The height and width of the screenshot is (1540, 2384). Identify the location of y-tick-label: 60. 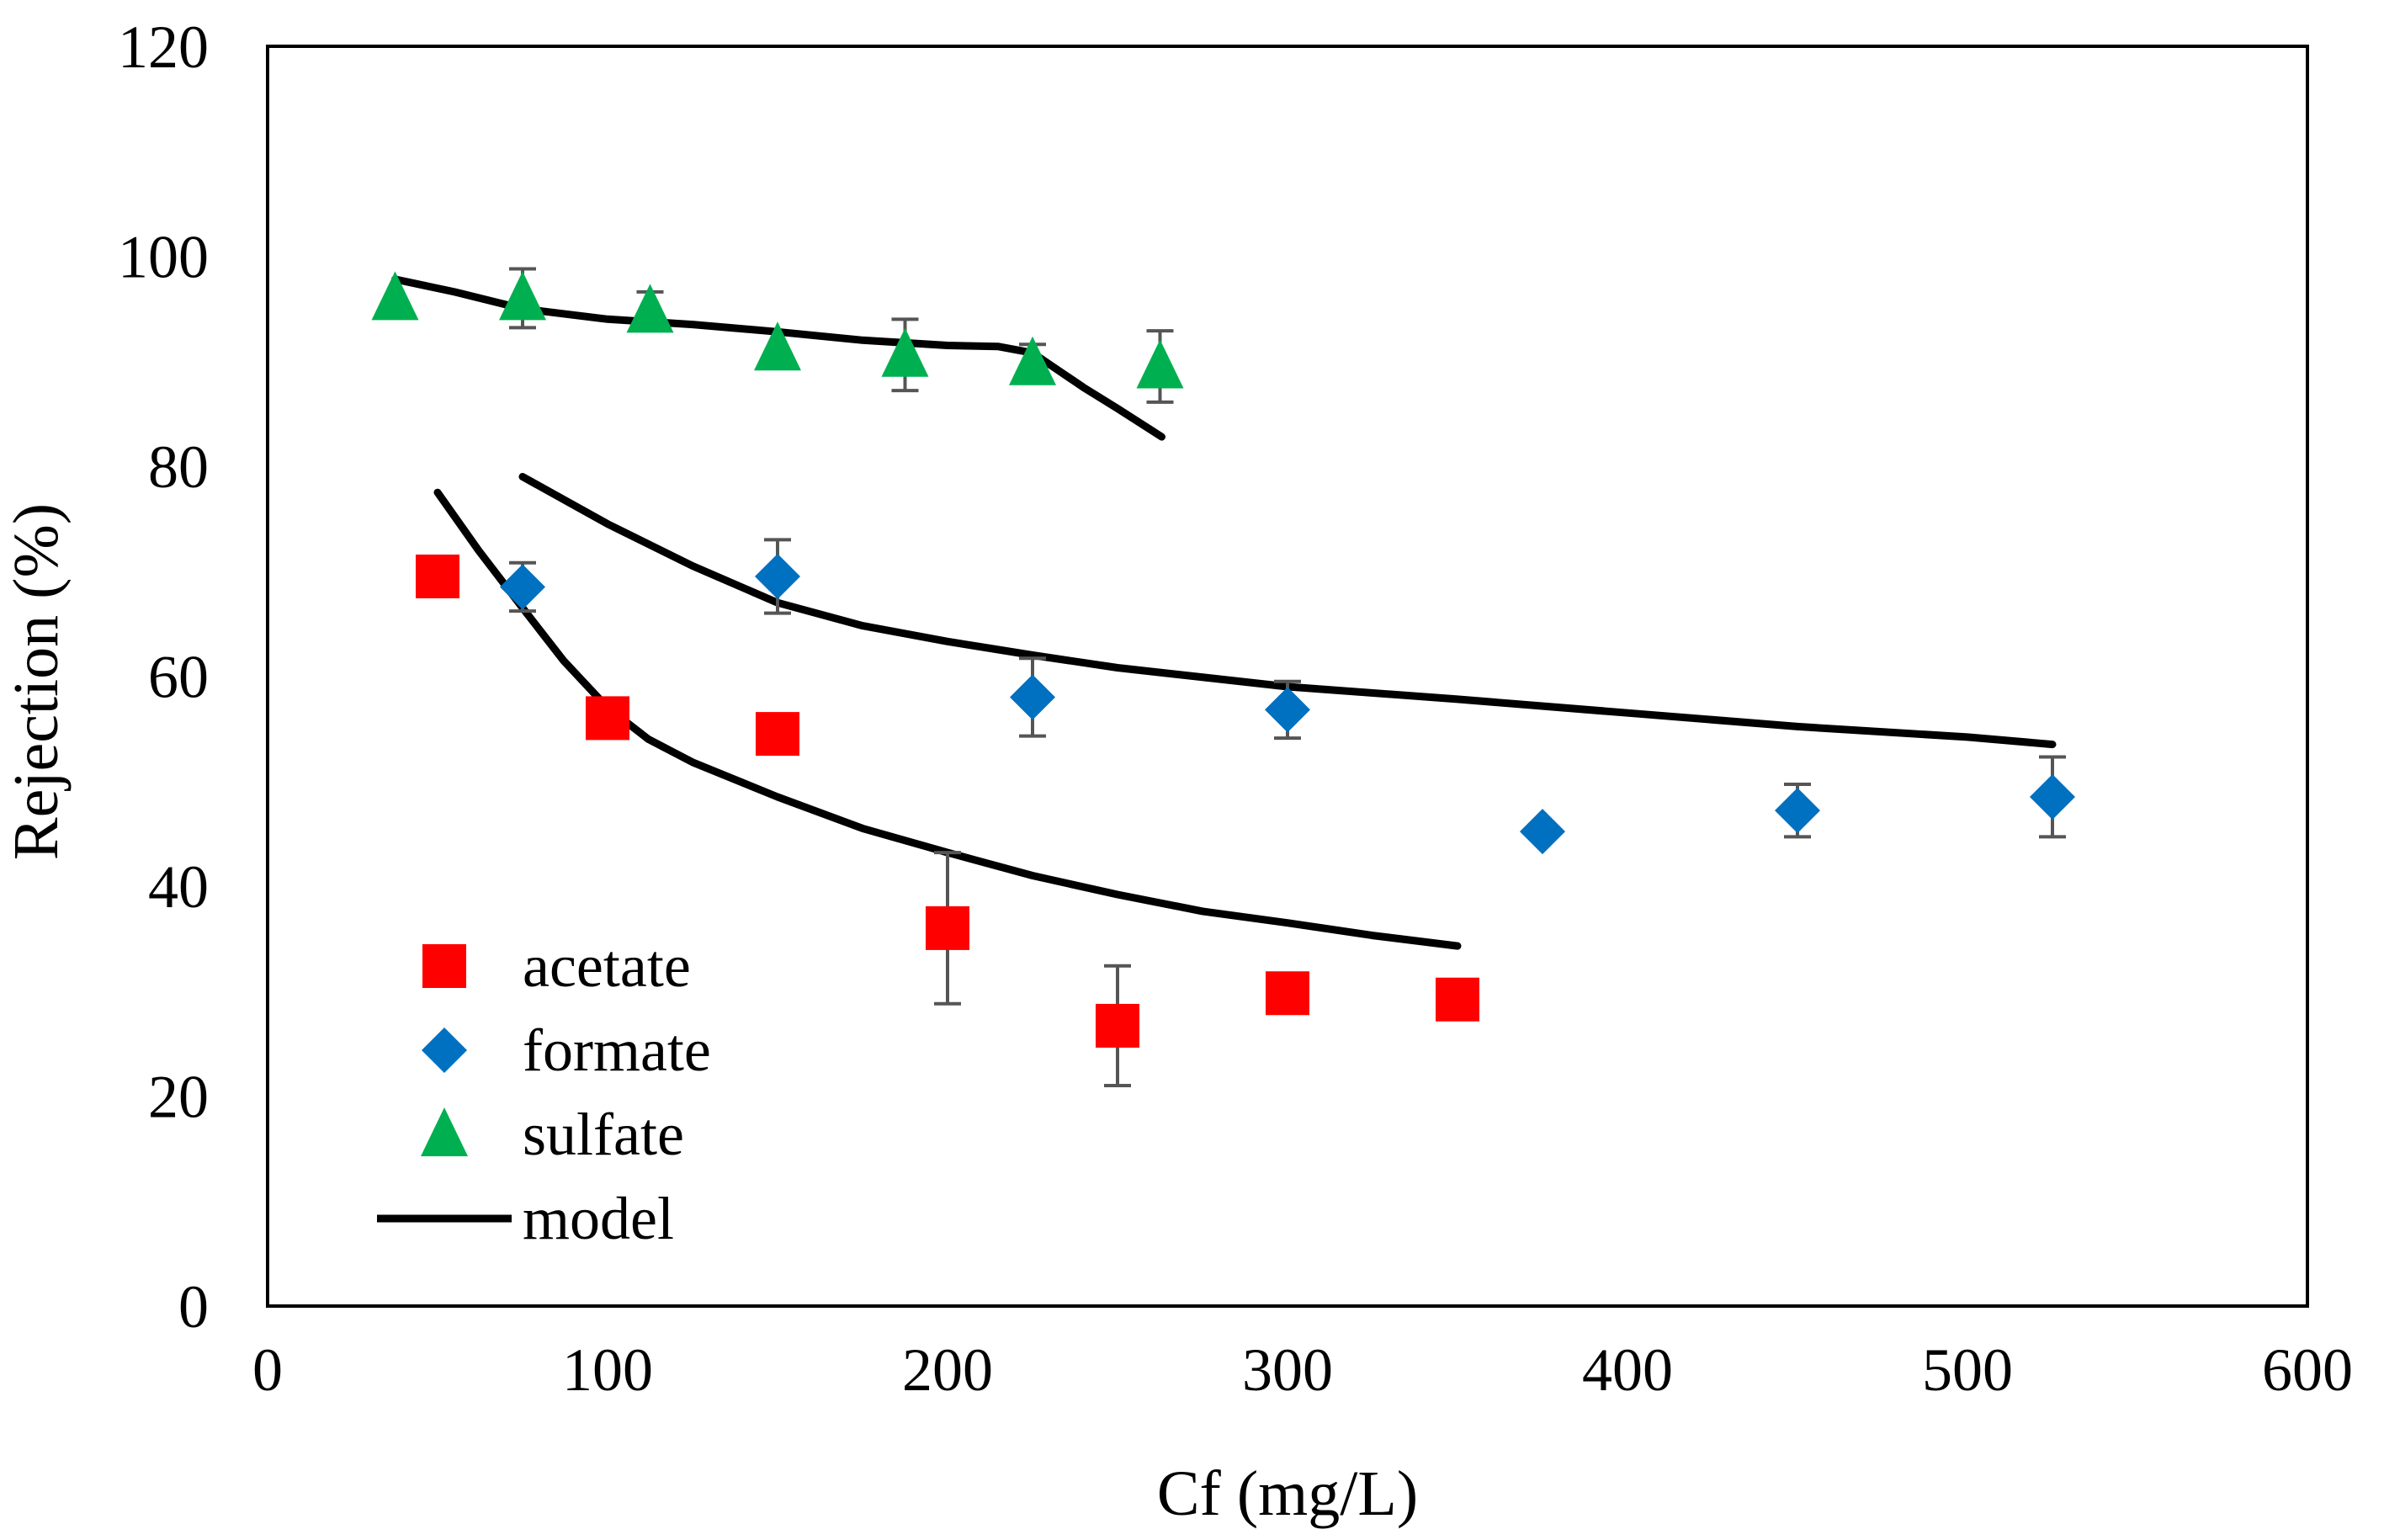
(178, 677).